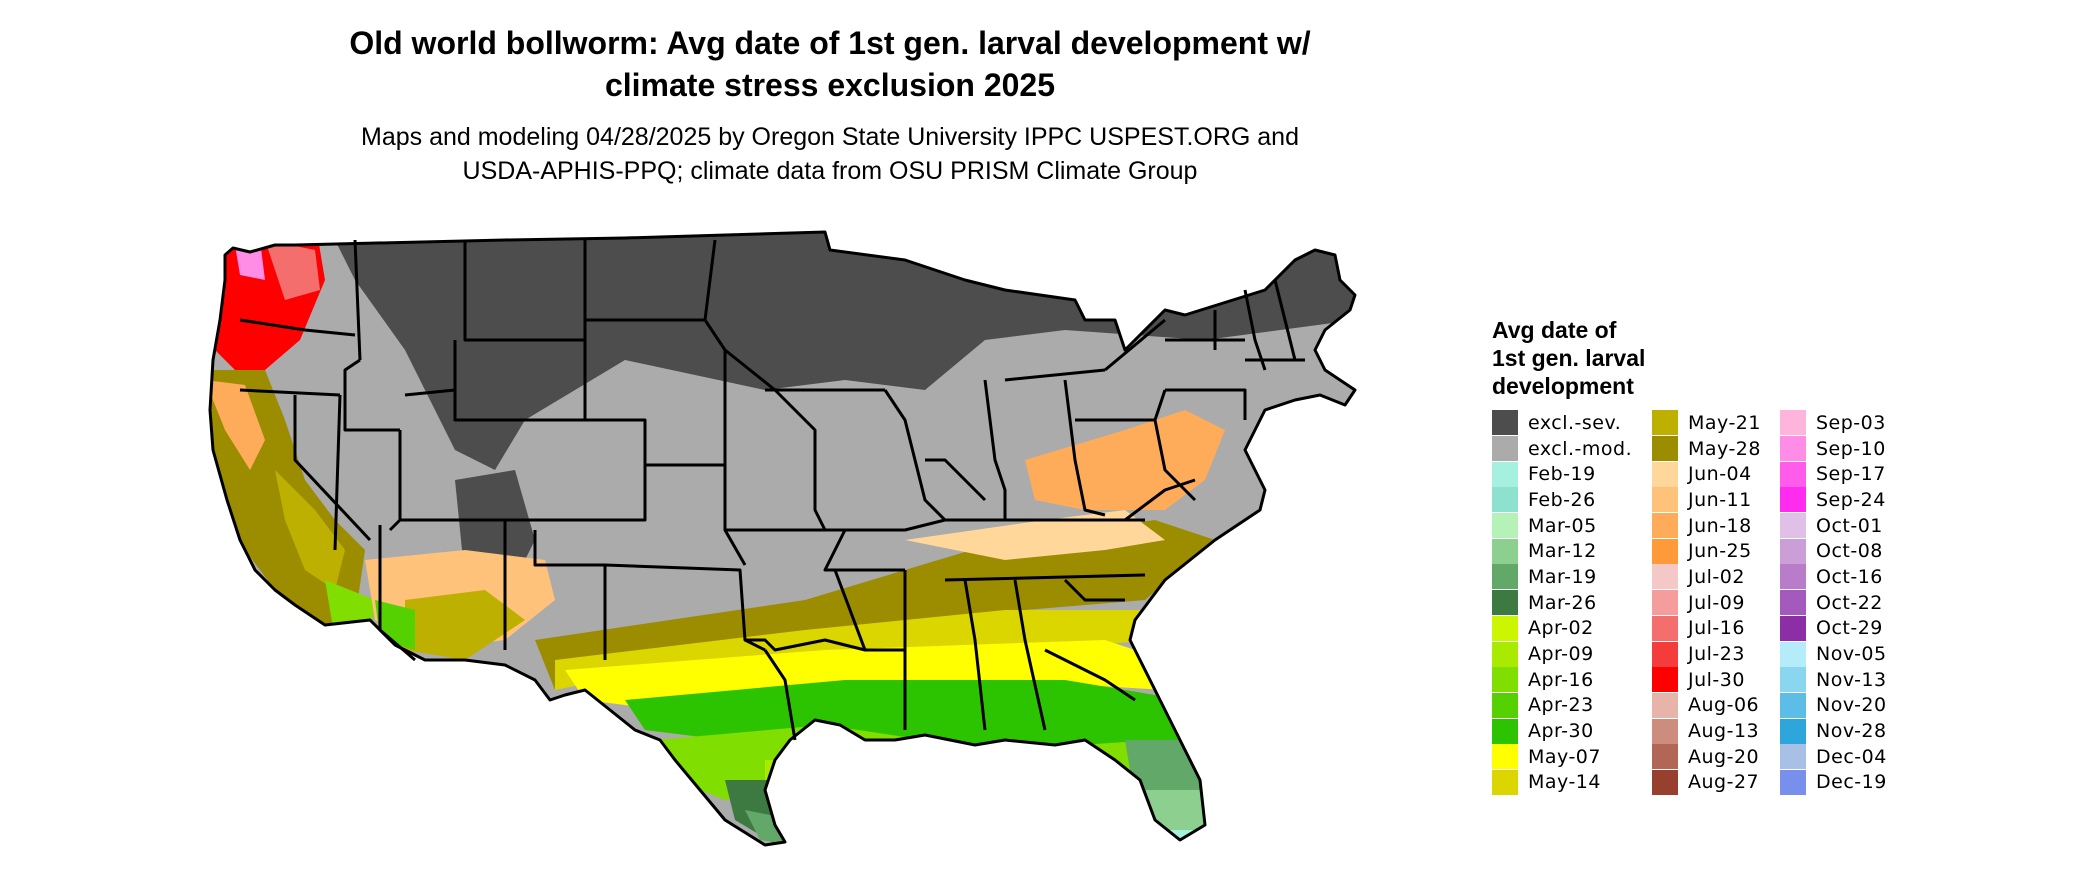 The width and height of the screenshot is (2100, 892). I want to click on legend-item: Oct-22, so click(1833, 603).